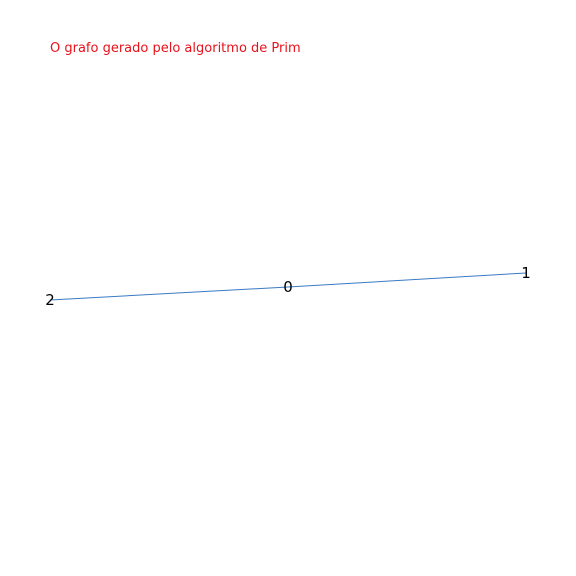  I want to click on node-label-0: 0, so click(288, 287).